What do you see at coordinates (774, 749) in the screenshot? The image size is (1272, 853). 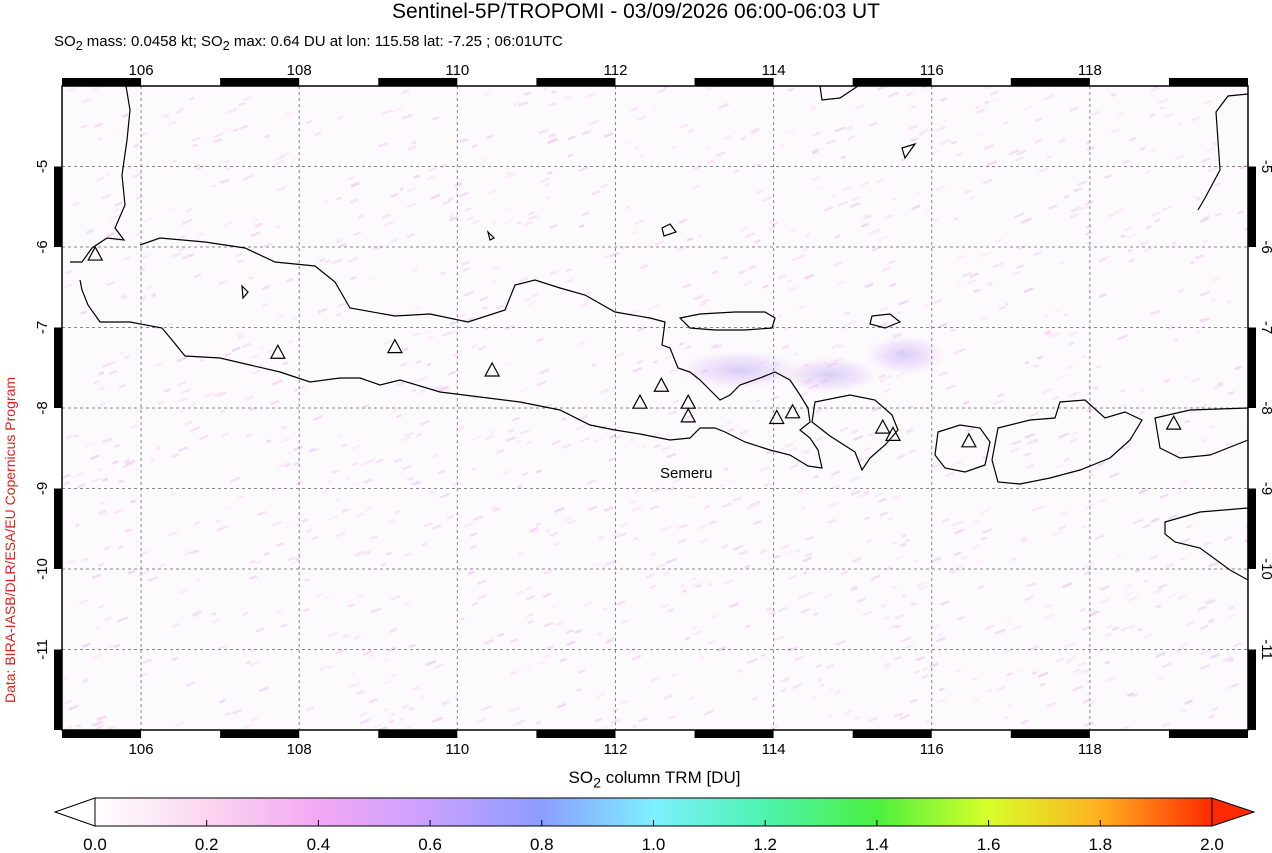 I see `lon-tick-label-bottom: 114` at bounding box center [774, 749].